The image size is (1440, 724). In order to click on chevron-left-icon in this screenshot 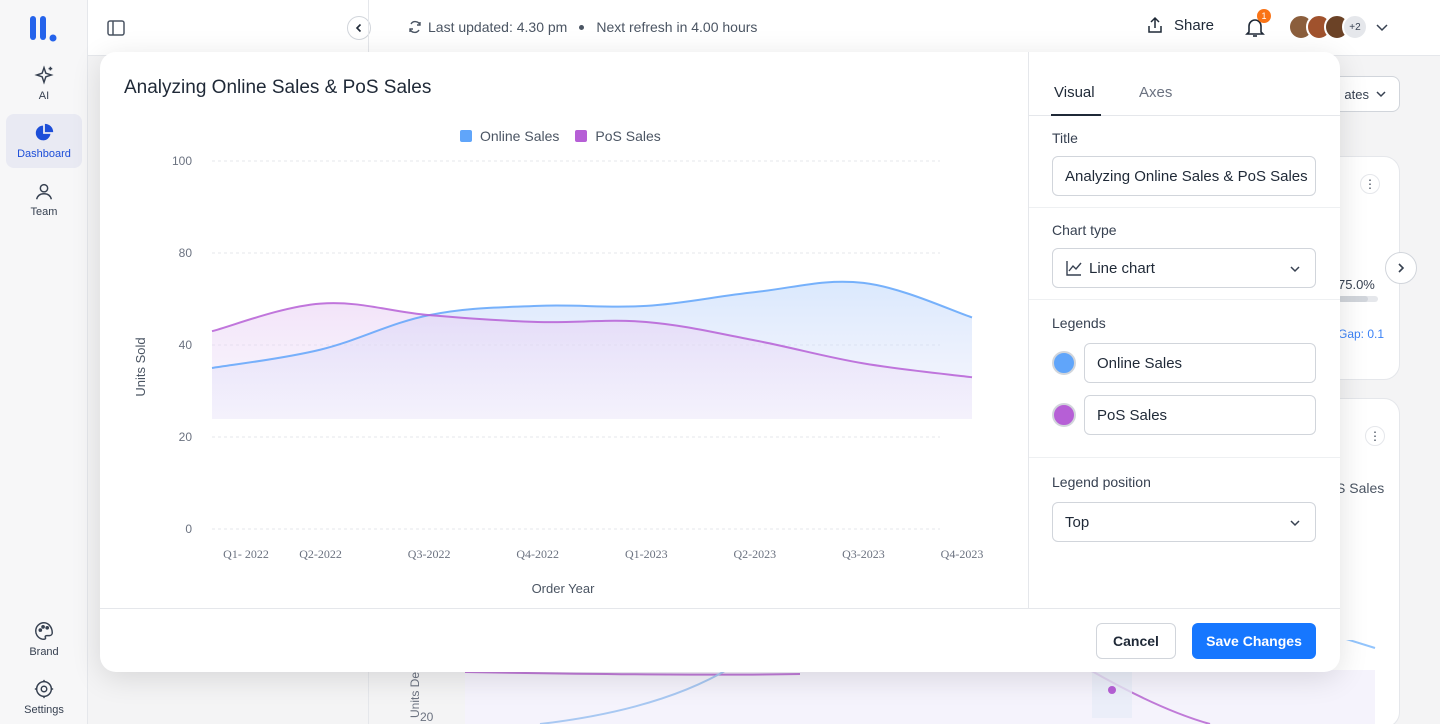, I will do `click(358, 28)`.